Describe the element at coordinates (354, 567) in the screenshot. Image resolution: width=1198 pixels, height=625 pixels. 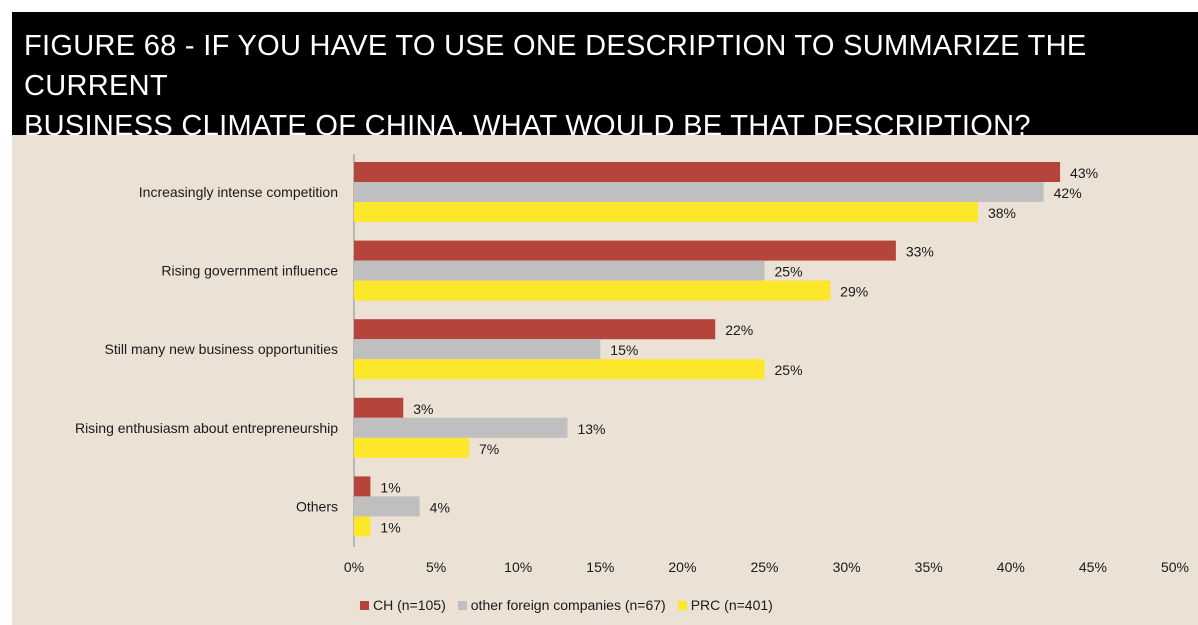
I see `x-tick-label: 0%` at that location.